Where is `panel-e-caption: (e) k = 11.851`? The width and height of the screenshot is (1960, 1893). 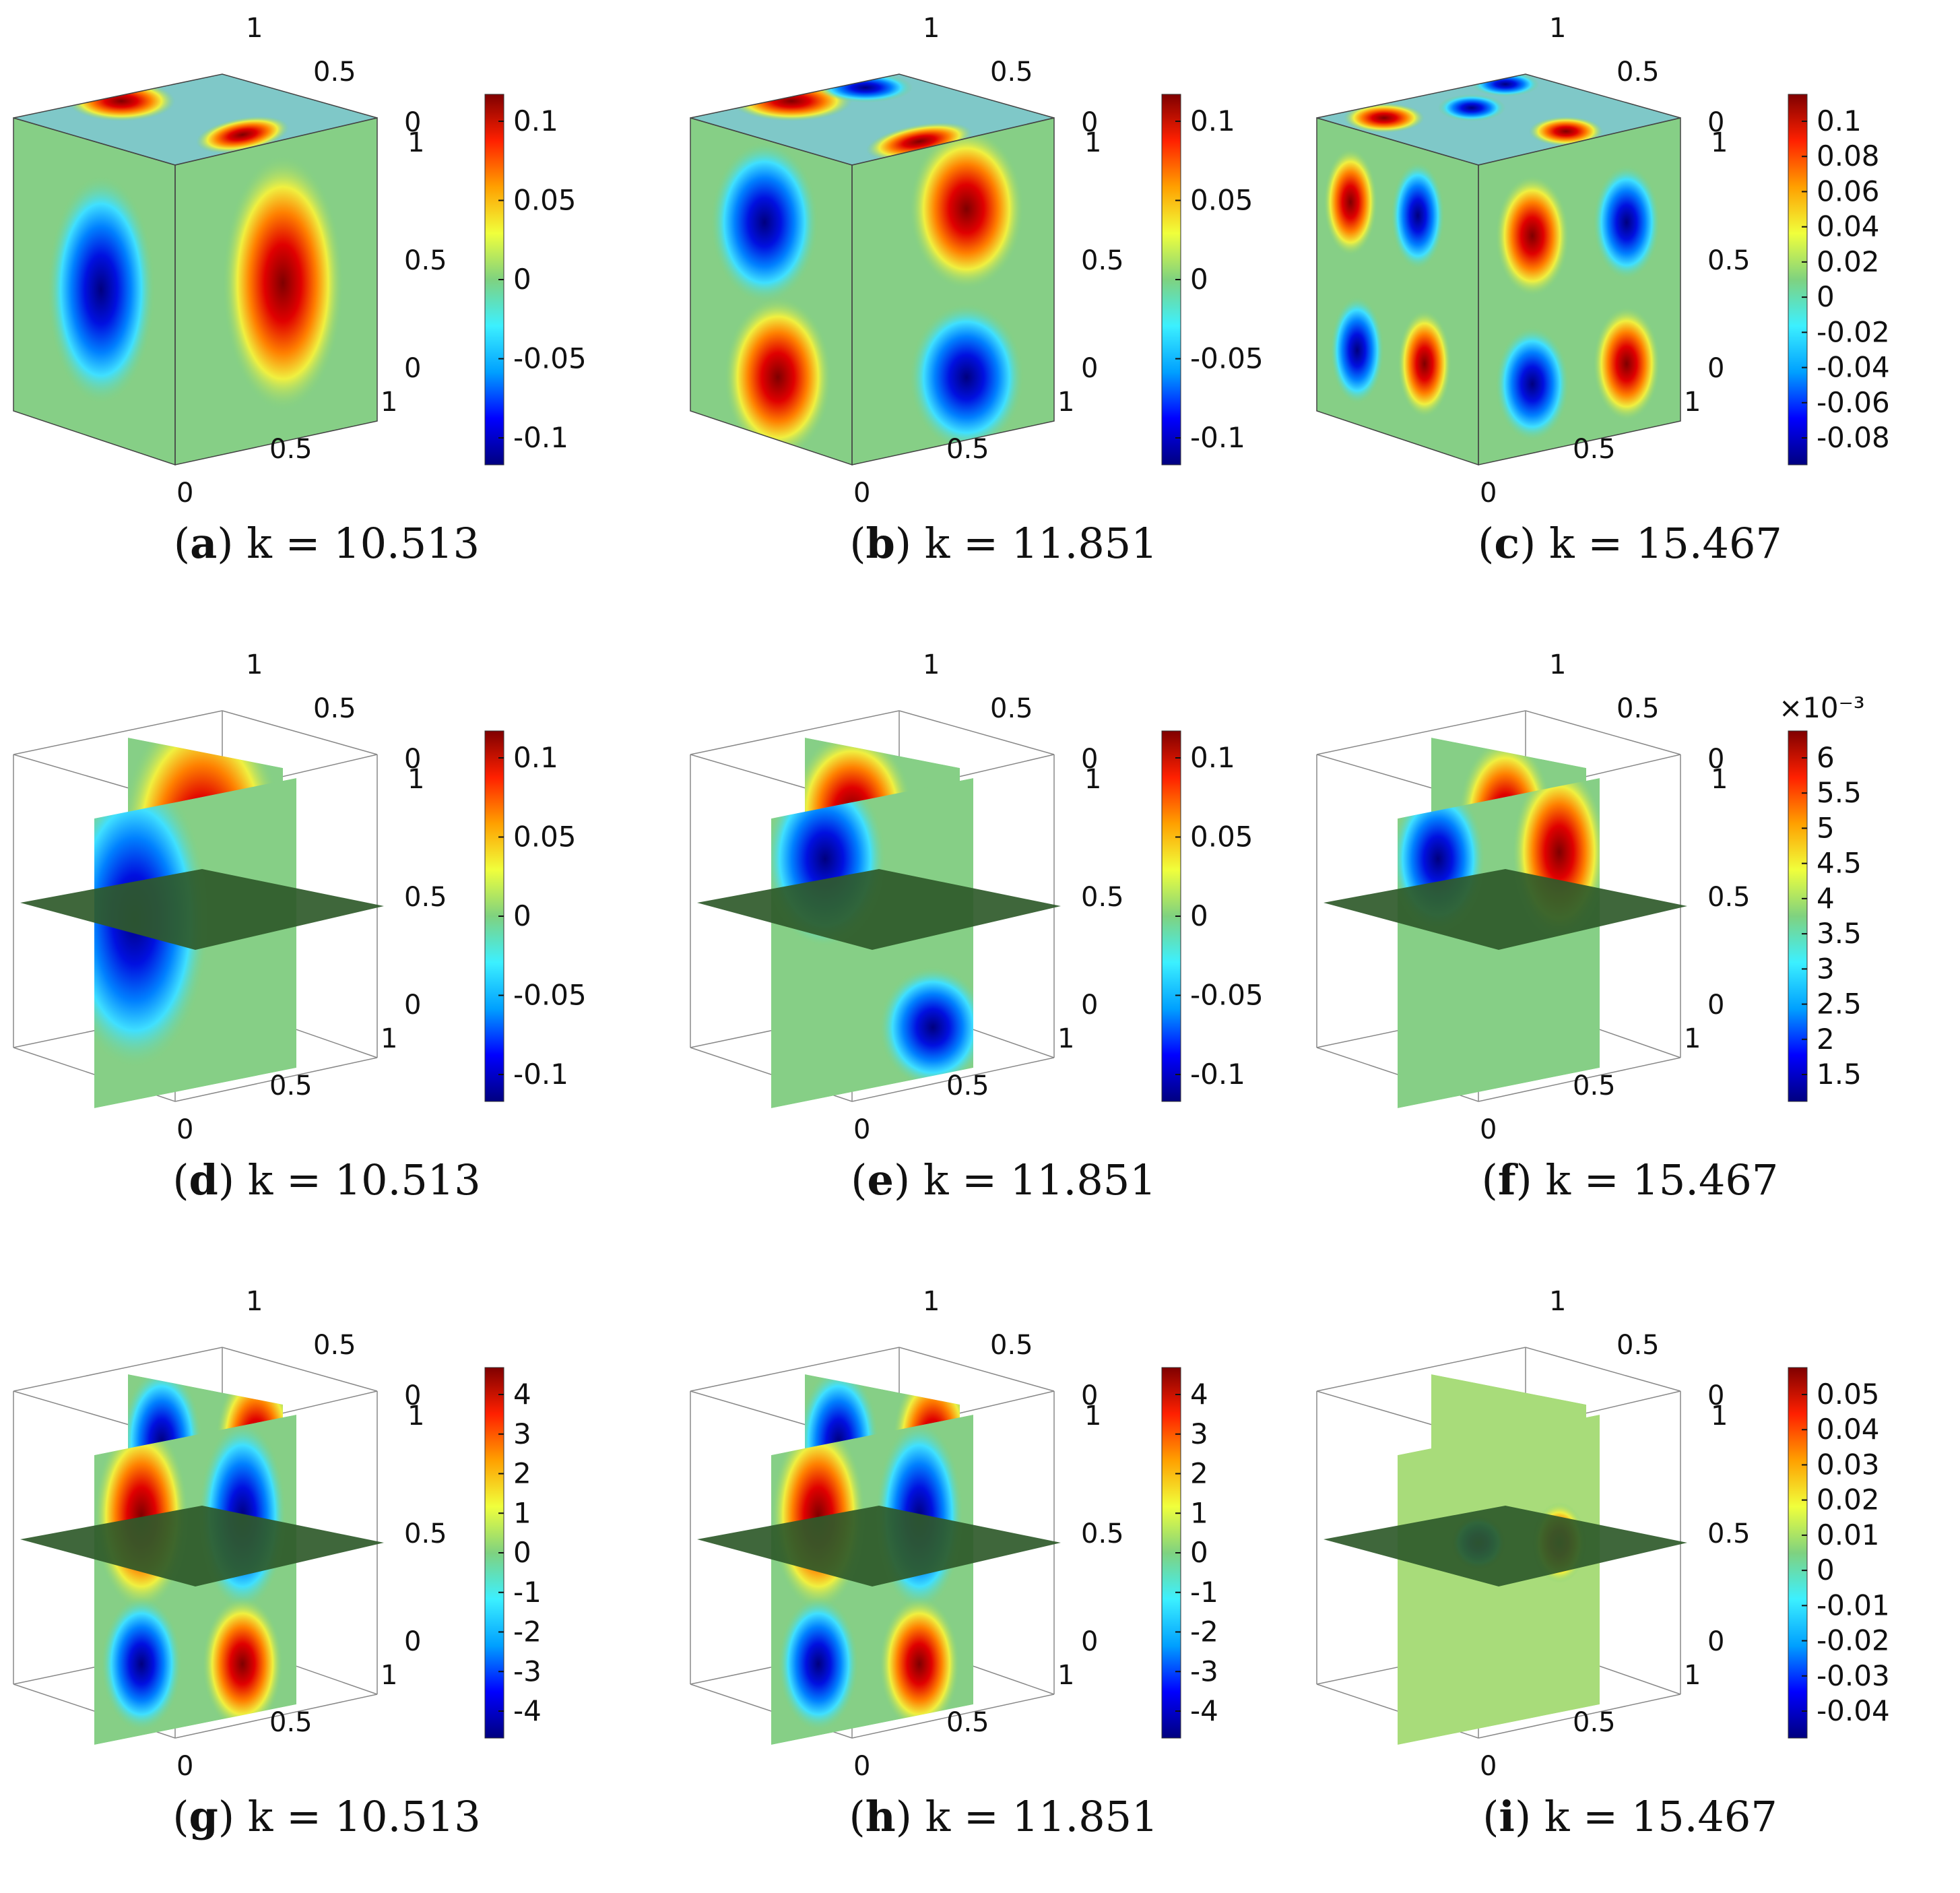 panel-e-caption: (e) k = 11.851 is located at coordinates (1003, 1180).